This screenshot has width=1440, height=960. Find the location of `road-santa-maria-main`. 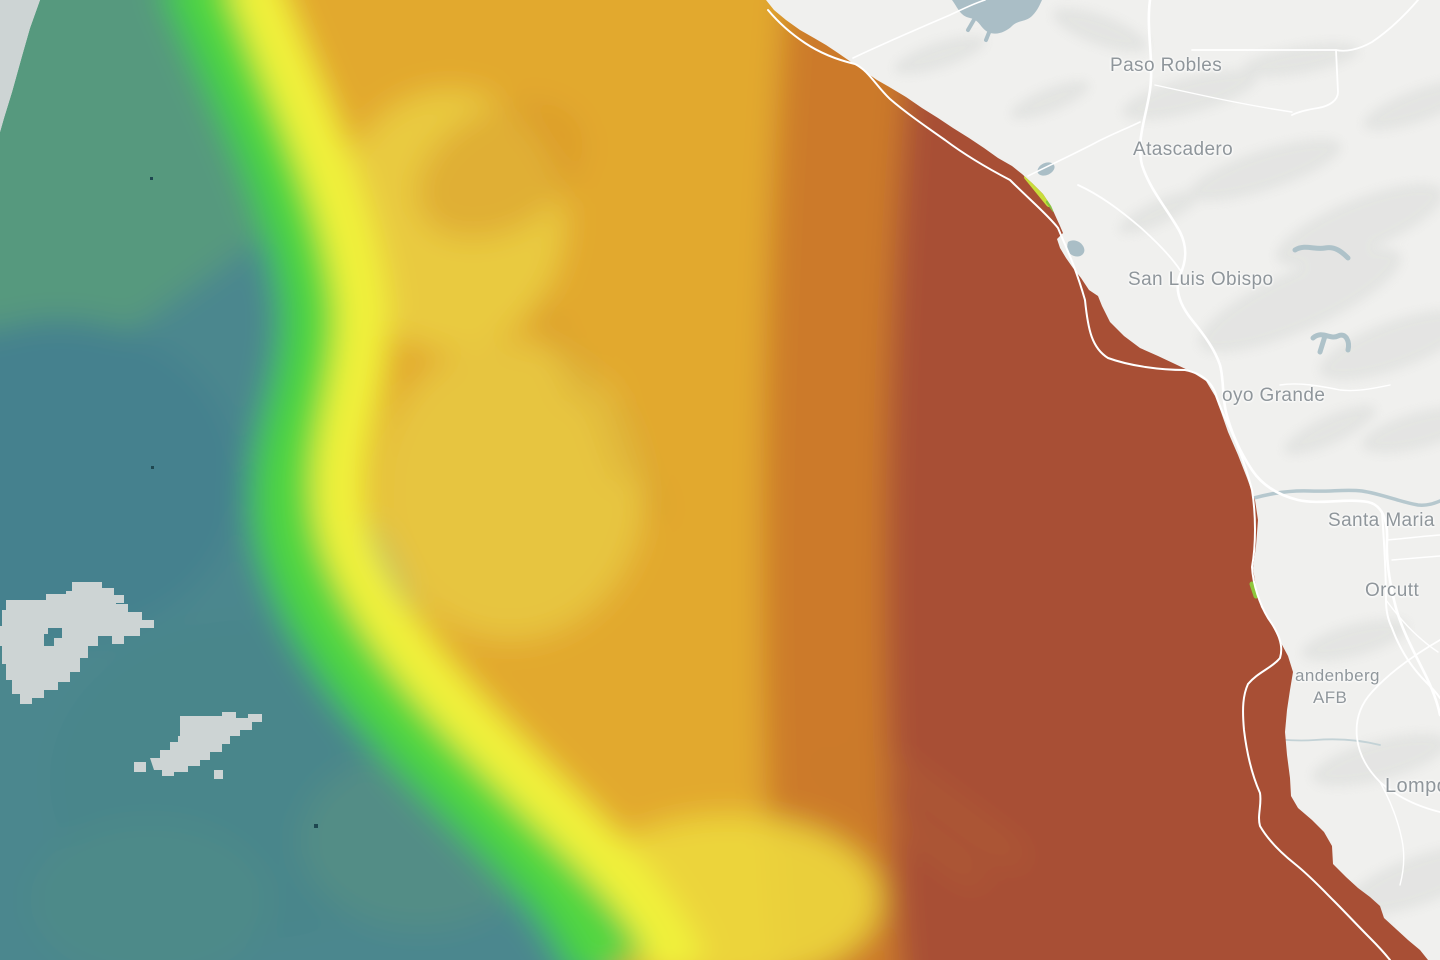

road-santa-maria-main is located at coordinates (1410, 605).